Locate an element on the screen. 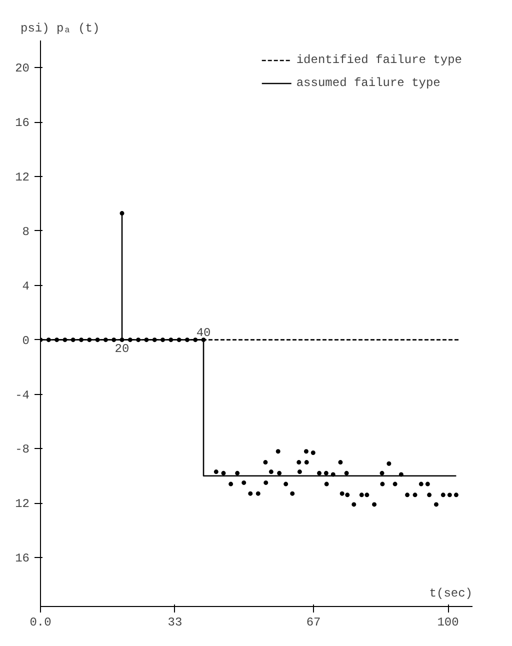 The height and width of the screenshot is (646, 512). annotation: 20 is located at coordinates (122, 349).